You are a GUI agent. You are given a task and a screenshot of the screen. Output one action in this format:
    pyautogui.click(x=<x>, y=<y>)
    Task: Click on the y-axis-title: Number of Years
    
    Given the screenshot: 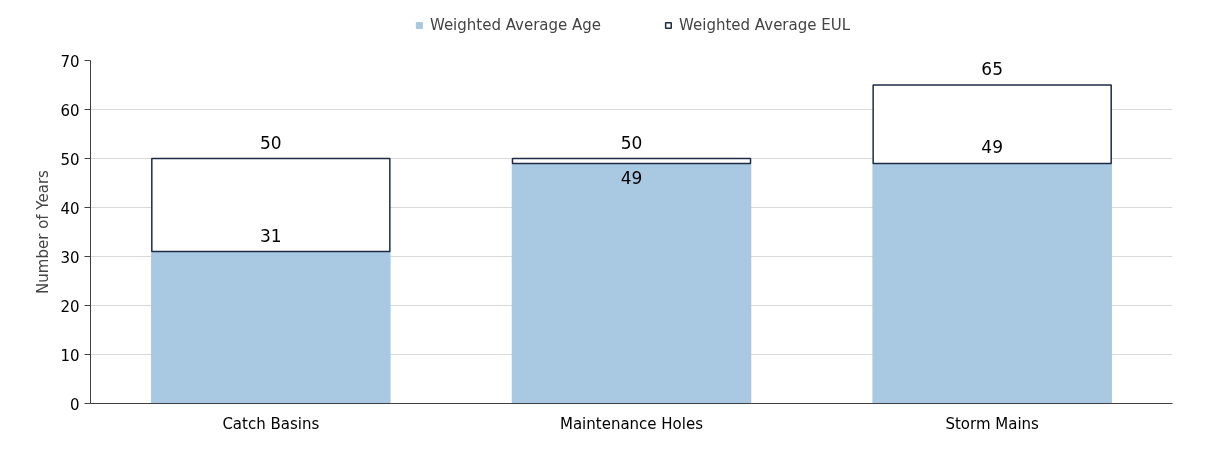 What is the action you would take?
    pyautogui.click(x=43, y=231)
    